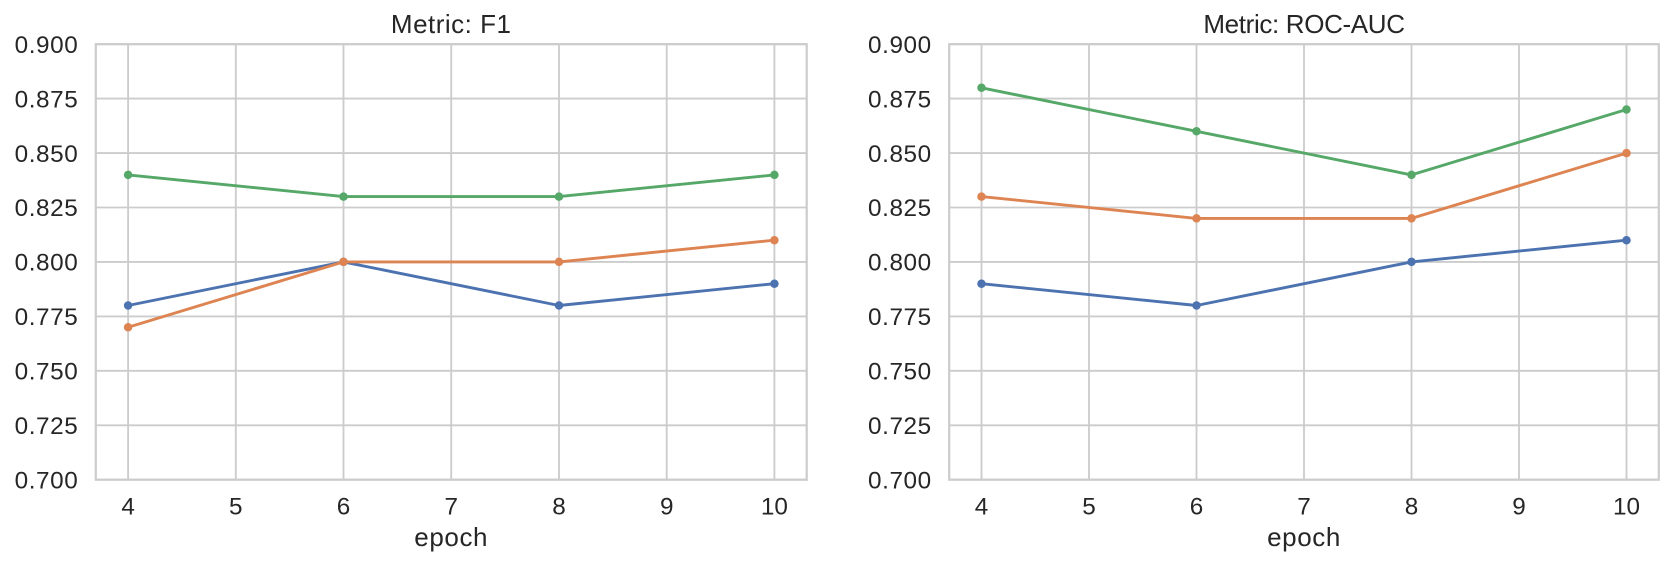 This screenshot has width=1673, height=565. What do you see at coordinates (1303, 24) in the screenshot?
I see `svg-text: Metric: ROC-AUC` at bounding box center [1303, 24].